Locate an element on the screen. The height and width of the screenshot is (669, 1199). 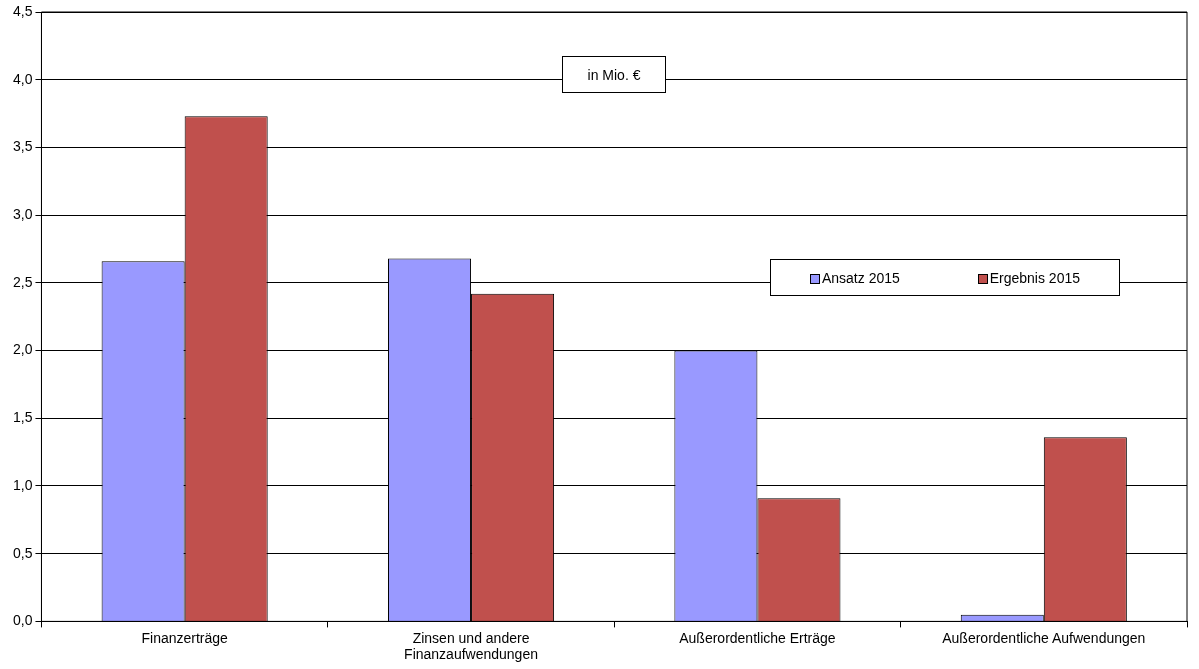
y-tick-label: 0,5 is located at coordinates (22, 552).